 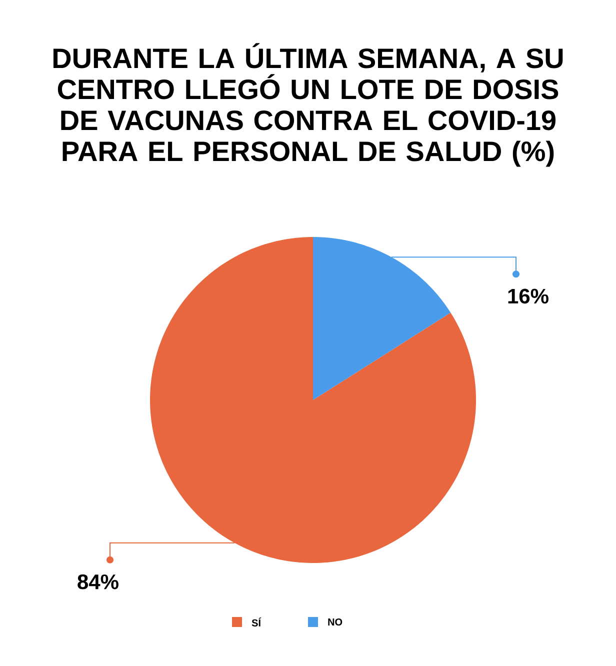 What do you see at coordinates (98, 582) in the screenshot?
I see `data-label: 84%` at bounding box center [98, 582].